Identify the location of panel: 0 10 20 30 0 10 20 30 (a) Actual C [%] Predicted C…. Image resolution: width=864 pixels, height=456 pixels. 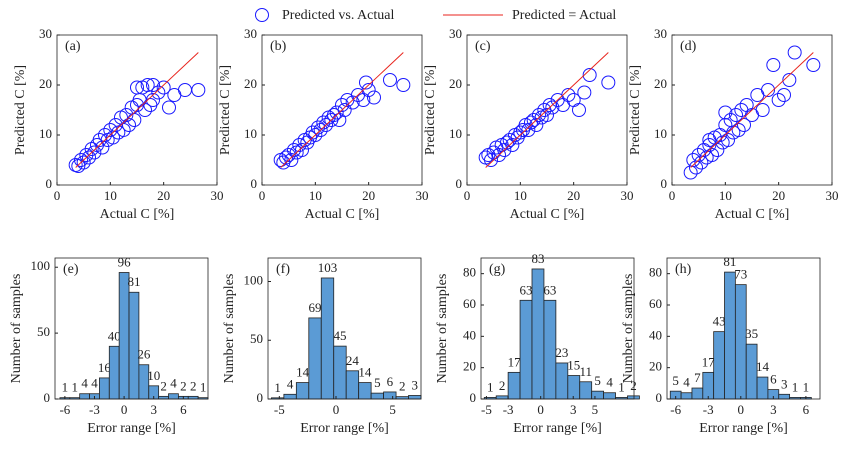
(118, 124).